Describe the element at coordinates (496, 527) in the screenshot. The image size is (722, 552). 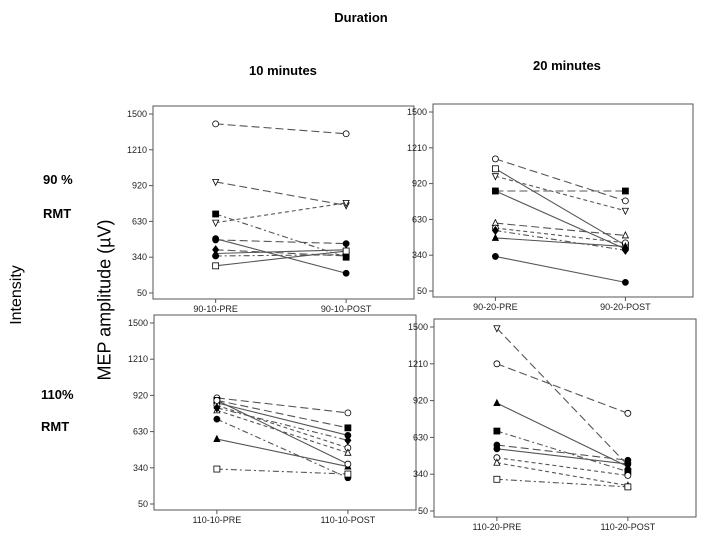
I see `x-tick-label: 110-20-PRE` at that location.